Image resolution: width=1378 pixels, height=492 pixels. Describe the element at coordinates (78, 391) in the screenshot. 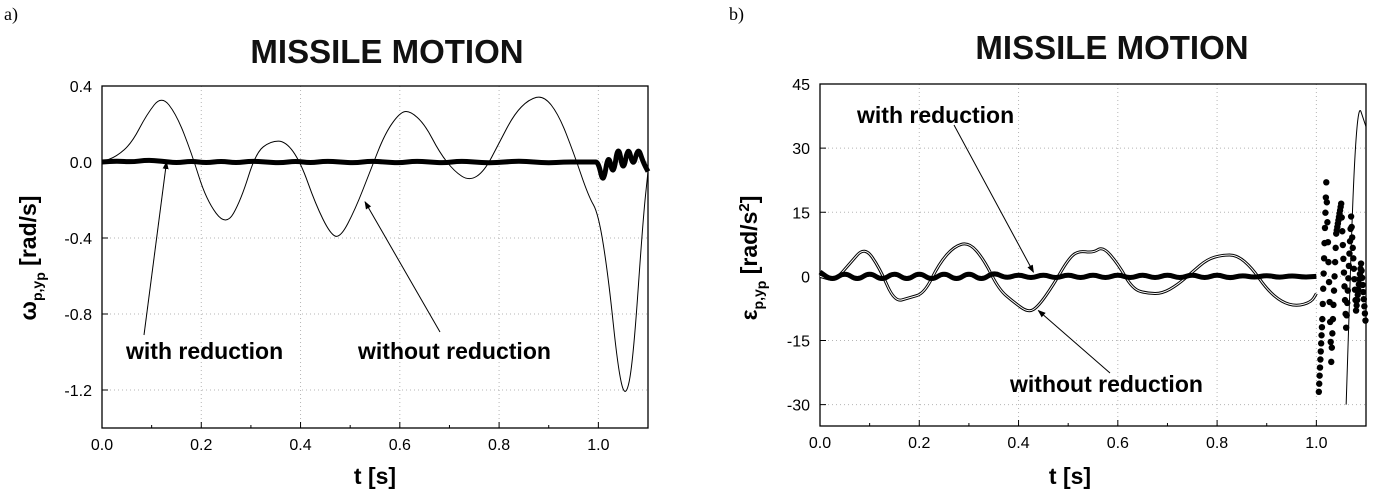

I see `y-tick-label: -1.2` at that location.